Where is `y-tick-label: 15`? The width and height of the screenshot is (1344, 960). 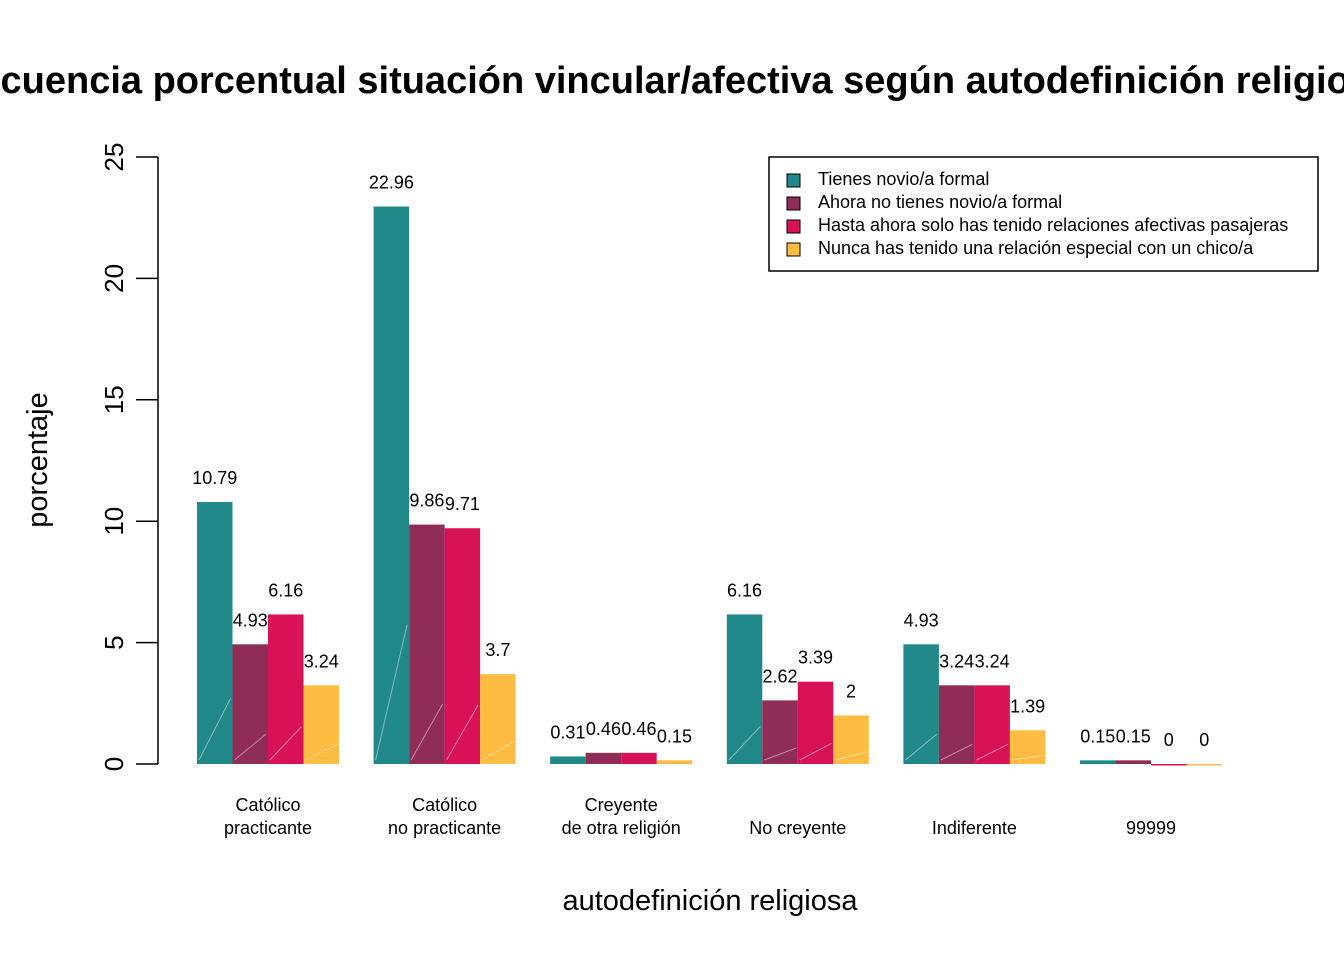 y-tick-label: 15 is located at coordinates (114, 399).